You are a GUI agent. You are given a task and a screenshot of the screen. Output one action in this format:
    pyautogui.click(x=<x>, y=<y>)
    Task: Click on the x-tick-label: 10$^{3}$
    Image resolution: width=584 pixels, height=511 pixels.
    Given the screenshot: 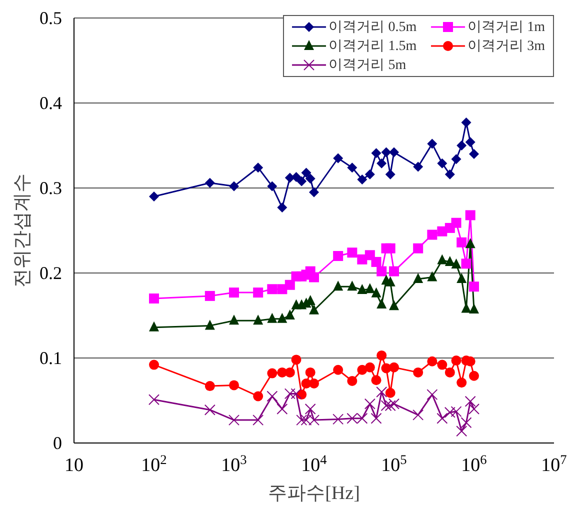 What is the action you would take?
    pyautogui.click(x=234, y=464)
    